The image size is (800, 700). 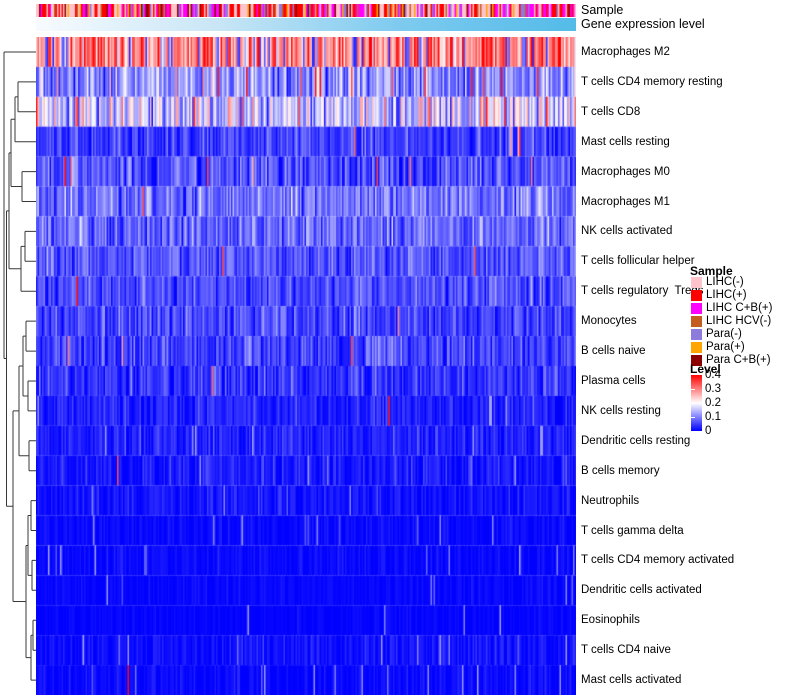 What do you see at coordinates (631, 680) in the screenshot?
I see `row-label: Mast cells activated` at bounding box center [631, 680].